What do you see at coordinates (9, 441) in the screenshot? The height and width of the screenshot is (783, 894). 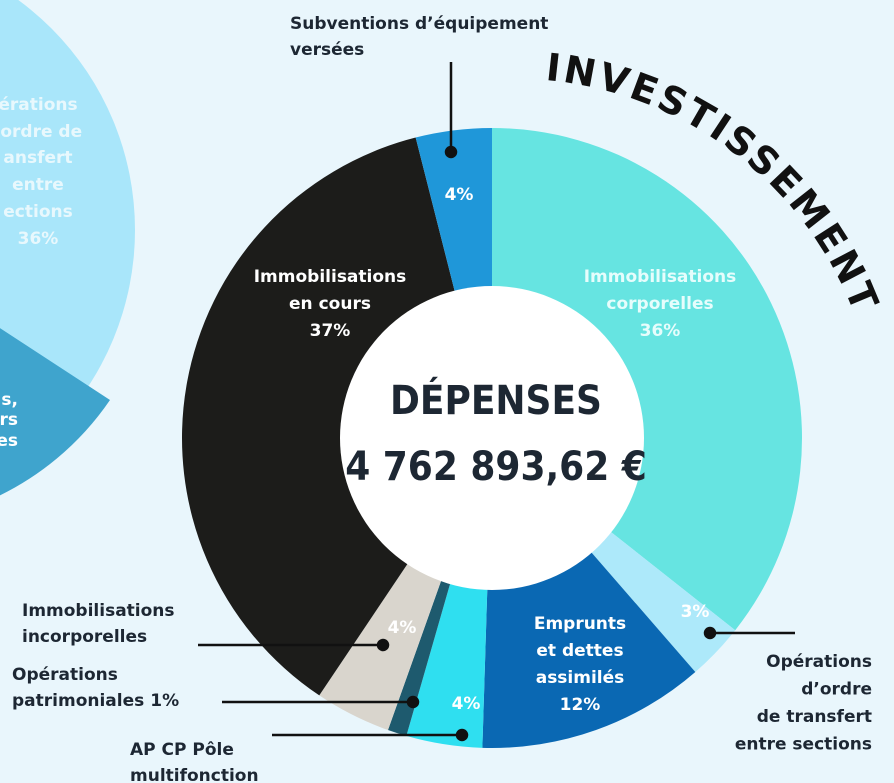 I see `background-label: es` at bounding box center [9, 441].